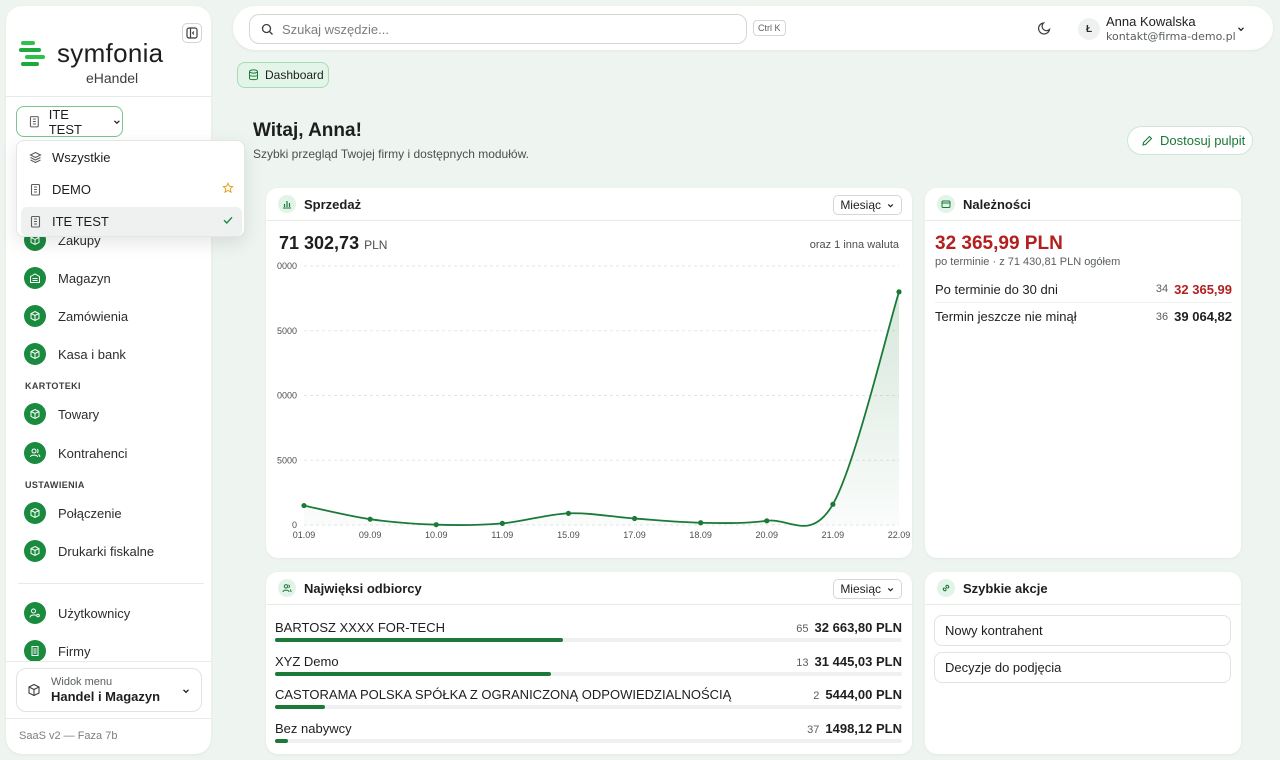 This screenshot has height=760, width=1280. Describe the element at coordinates (1028, 262) in the screenshot. I see `receivables-subtitle: po terminie · z 71 430,81 PLN ogółem` at that location.